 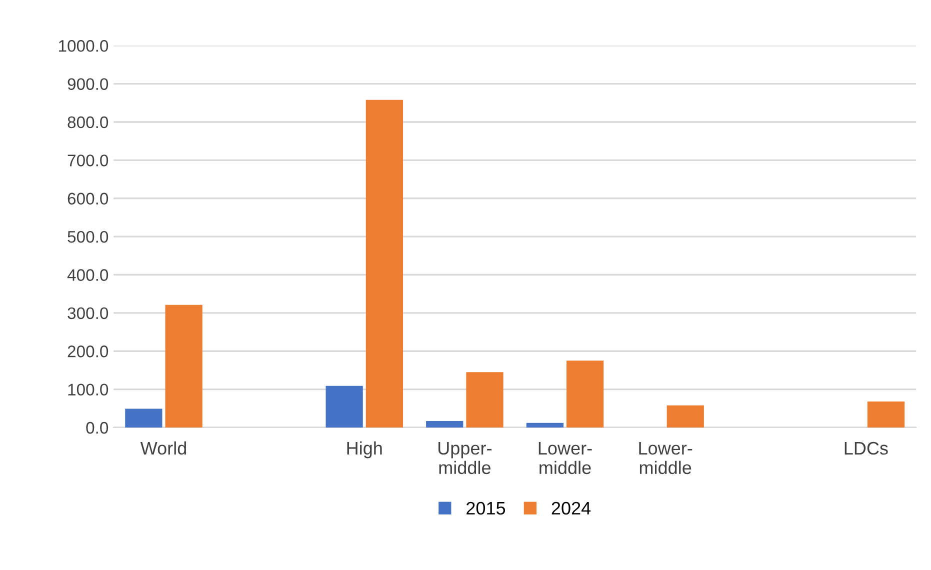 What do you see at coordinates (486, 508) in the screenshot?
I see `legend-label: 2015` at bounding box center [486, 508].